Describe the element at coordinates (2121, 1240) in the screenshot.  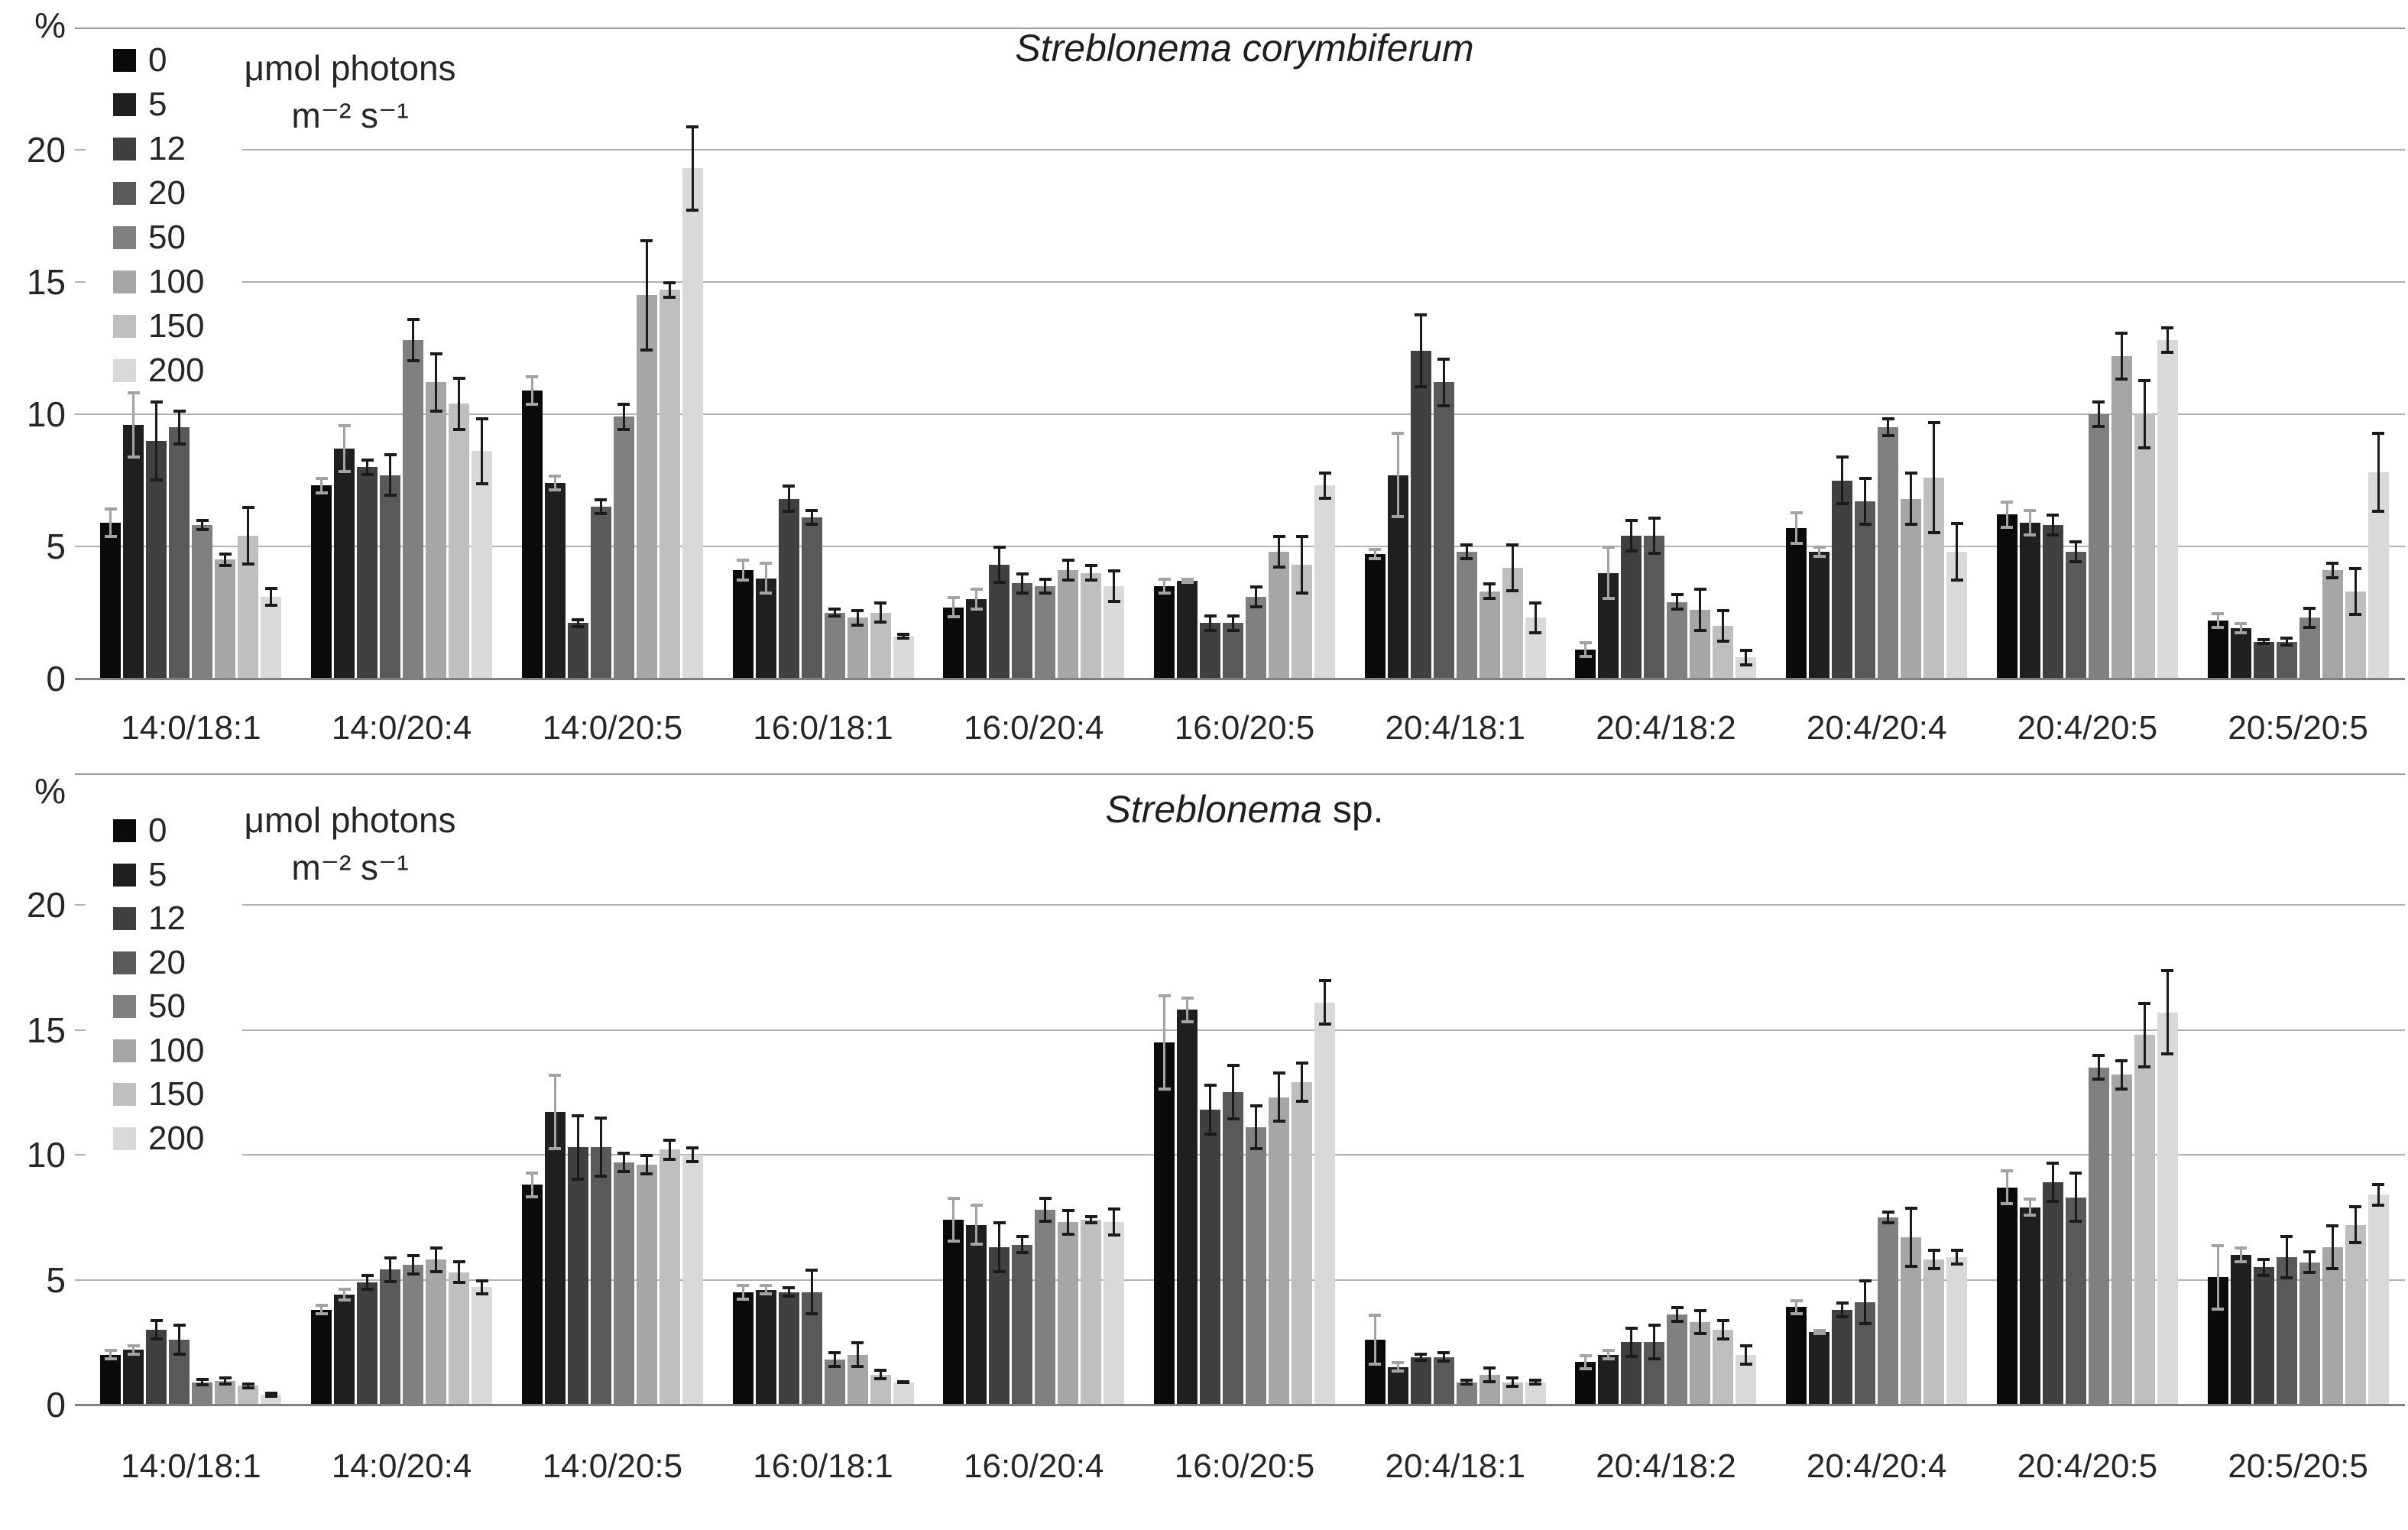
I see `bar-20:4/20:5-100` at that location.